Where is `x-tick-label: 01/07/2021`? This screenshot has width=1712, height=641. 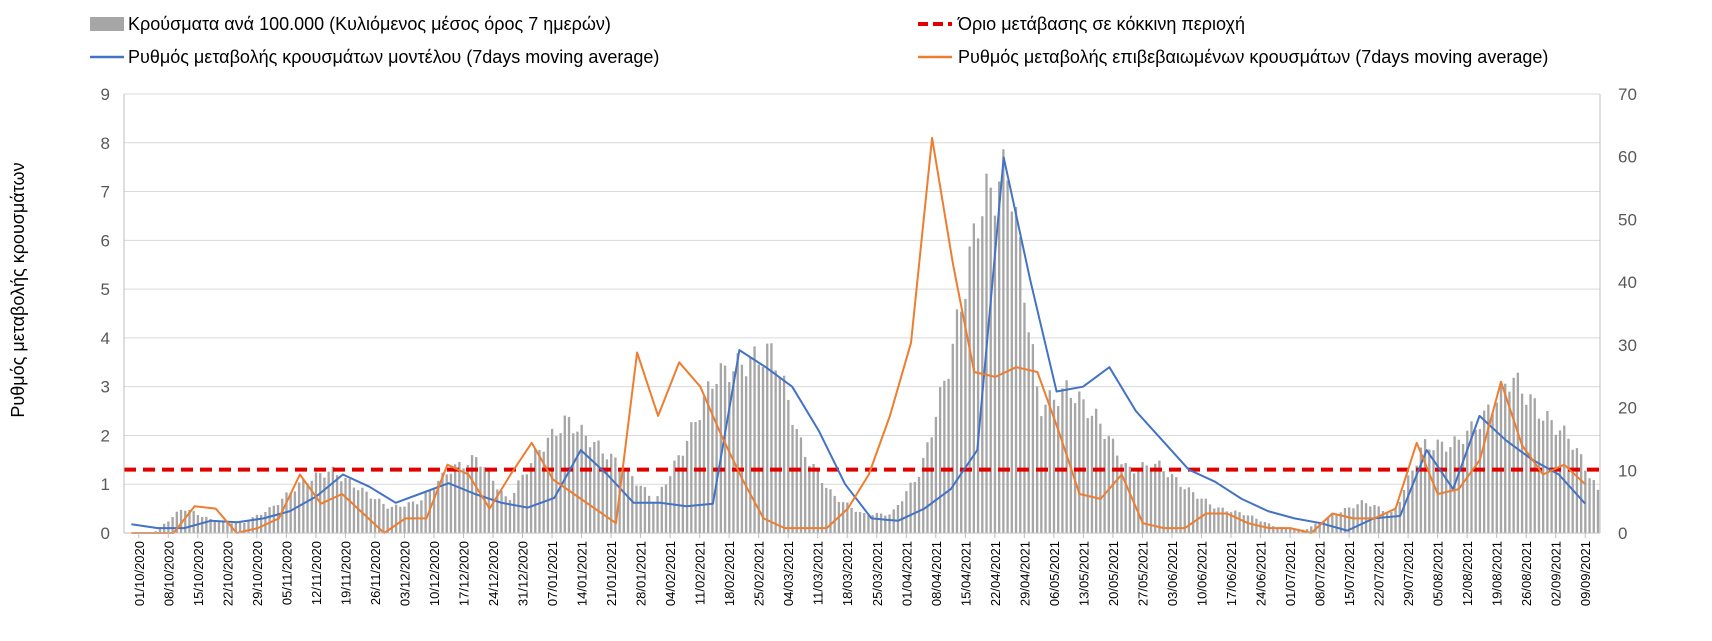
x-tick-label: 01/07/2021 is located at coordinates (1290, 573).